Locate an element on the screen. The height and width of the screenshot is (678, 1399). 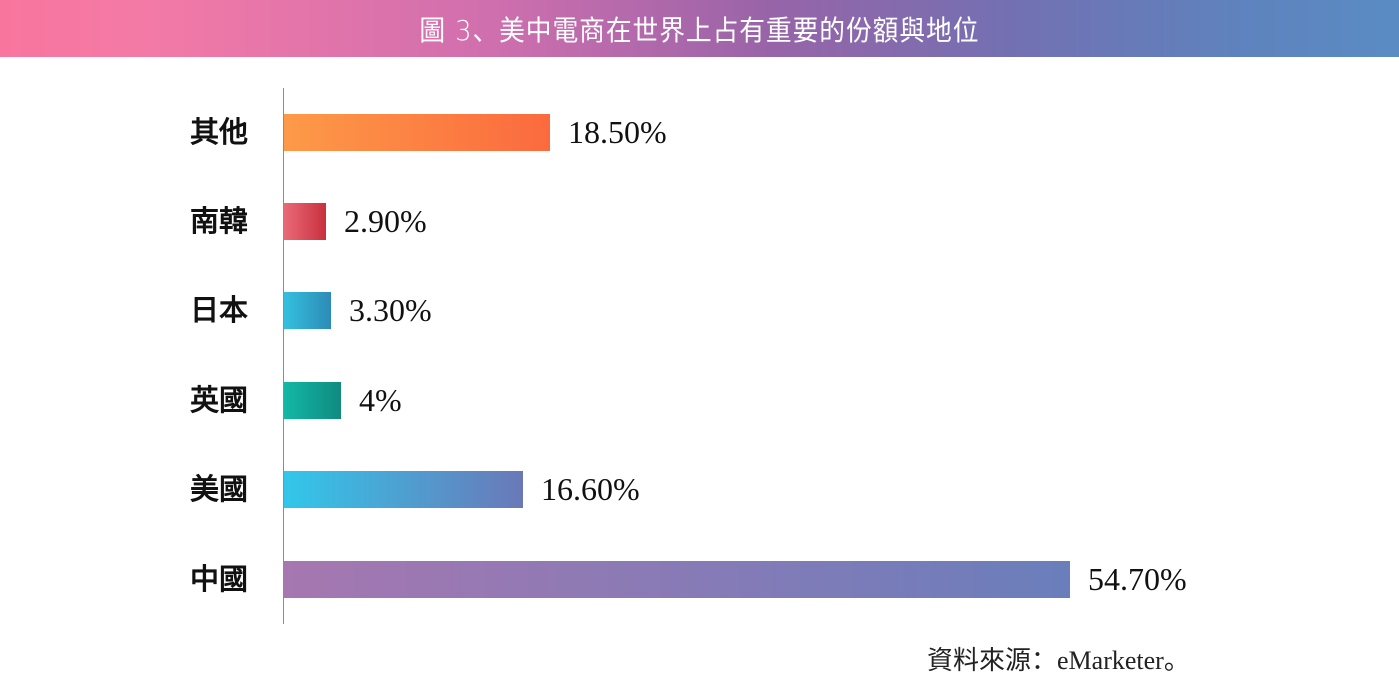
bar-uk is located at coordinates (312, 400).